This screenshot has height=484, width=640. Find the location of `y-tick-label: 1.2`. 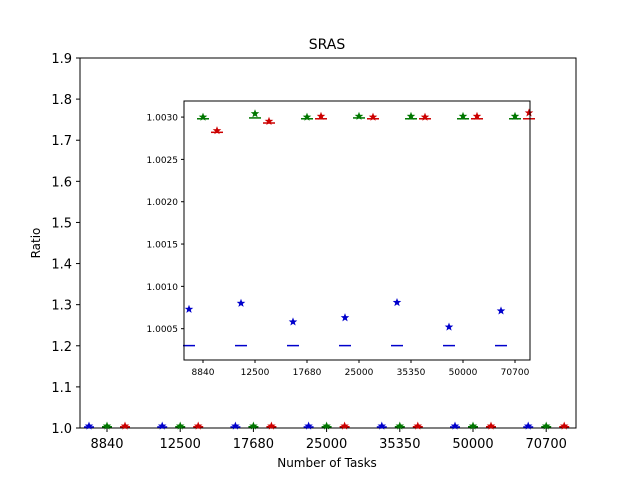

y-tick-label: 1.2 is located at coordinates (61, 347).